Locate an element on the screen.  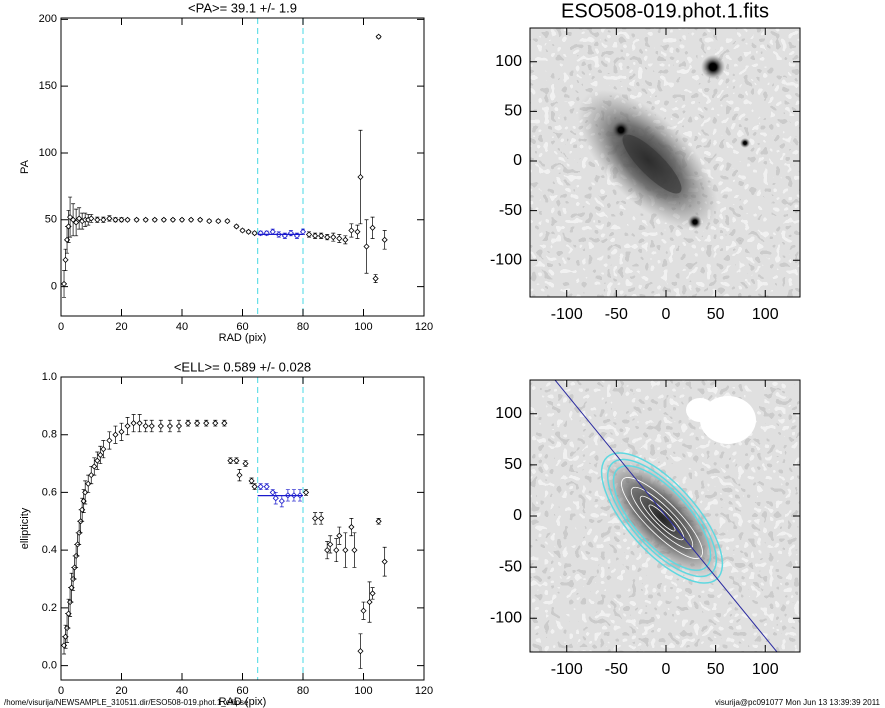
x-tick-label: -50 is located at coordinates (616, 314).